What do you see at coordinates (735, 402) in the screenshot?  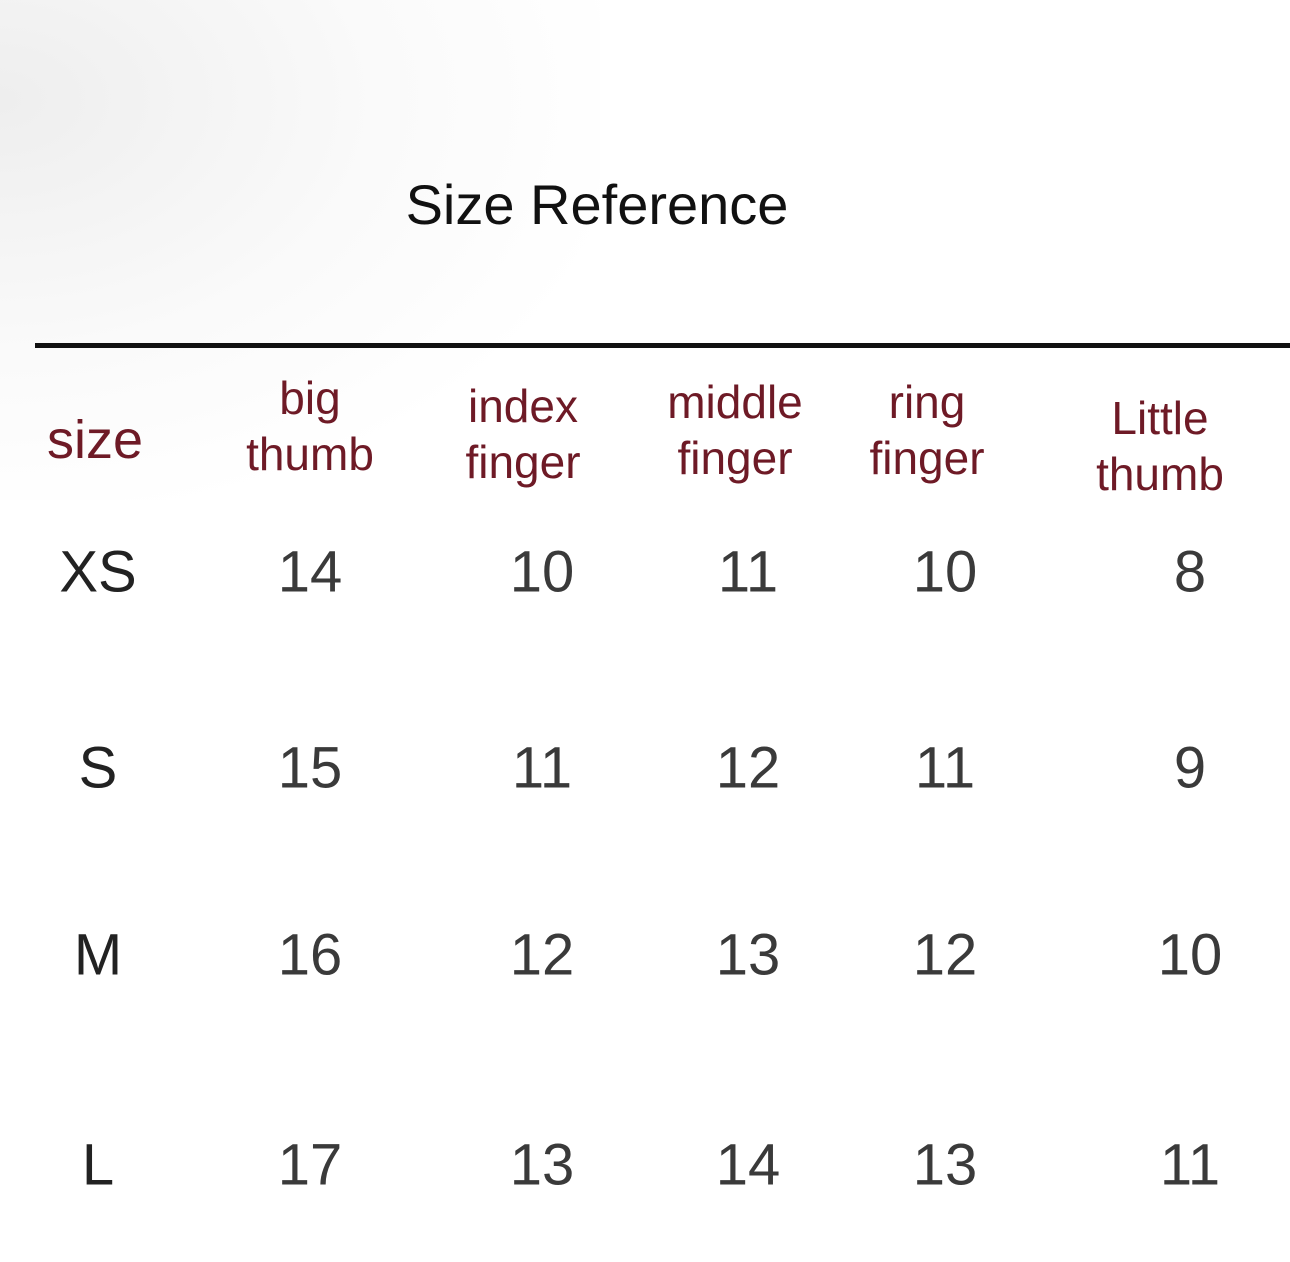 I see `header-line: middle` at bounding box center [735, 402].